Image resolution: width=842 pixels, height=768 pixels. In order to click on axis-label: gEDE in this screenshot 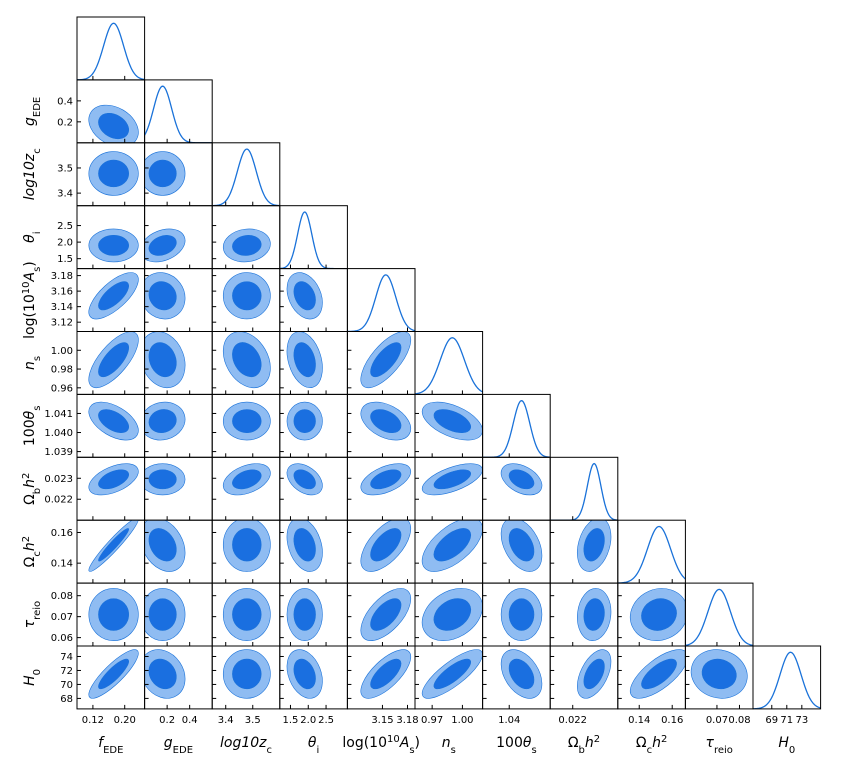, I will do `click(178, 745)`.